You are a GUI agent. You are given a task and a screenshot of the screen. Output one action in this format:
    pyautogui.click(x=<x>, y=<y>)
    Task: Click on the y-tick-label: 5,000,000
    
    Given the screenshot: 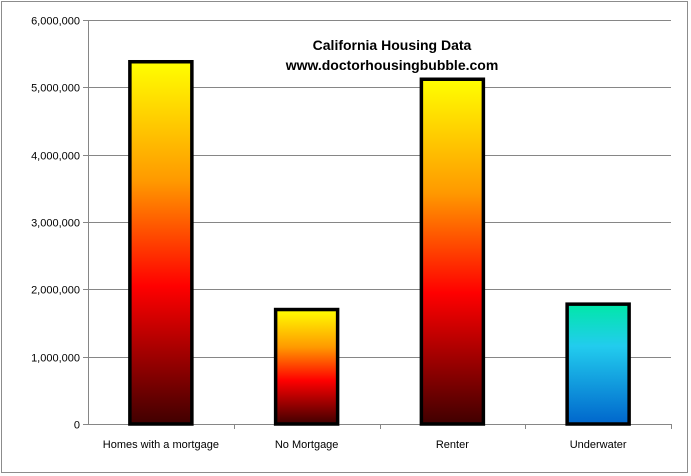 What is the action you would take?
    pyautogui.click(x=55, y=89)
    